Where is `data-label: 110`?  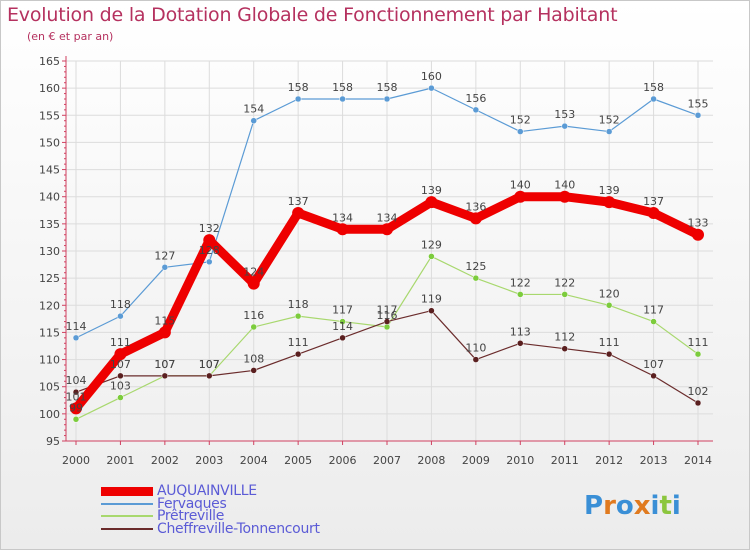 data-label: 110 is located at coordinates (475, 348).